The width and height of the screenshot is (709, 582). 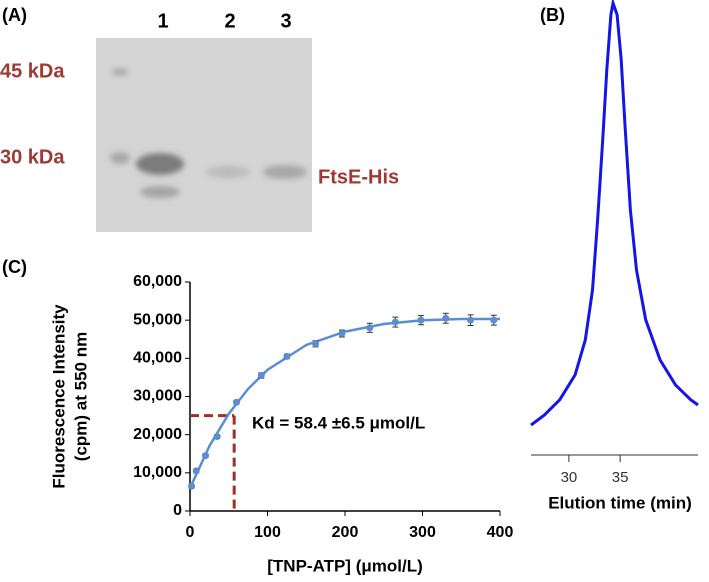 What do you see at coordinates (32, 157) in the screenshot?
I see `marker-label: 30 kDa` at bounding box center [32, 157].